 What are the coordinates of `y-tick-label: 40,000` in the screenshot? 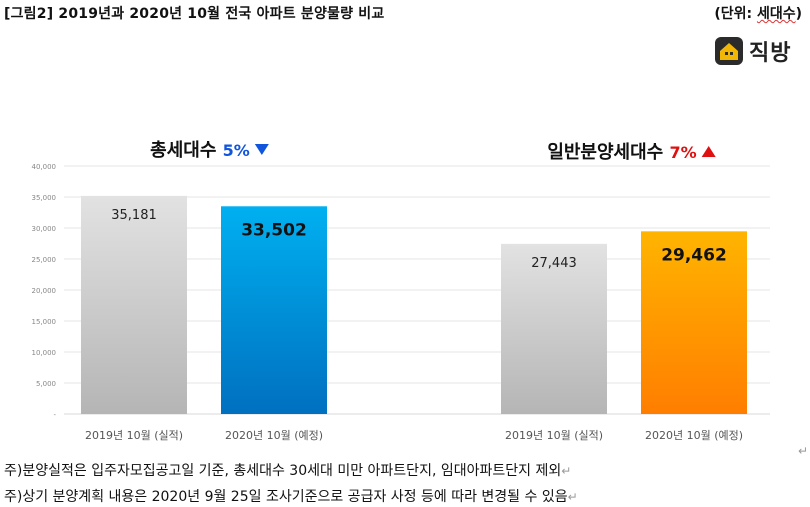 It's located at (44, 167).